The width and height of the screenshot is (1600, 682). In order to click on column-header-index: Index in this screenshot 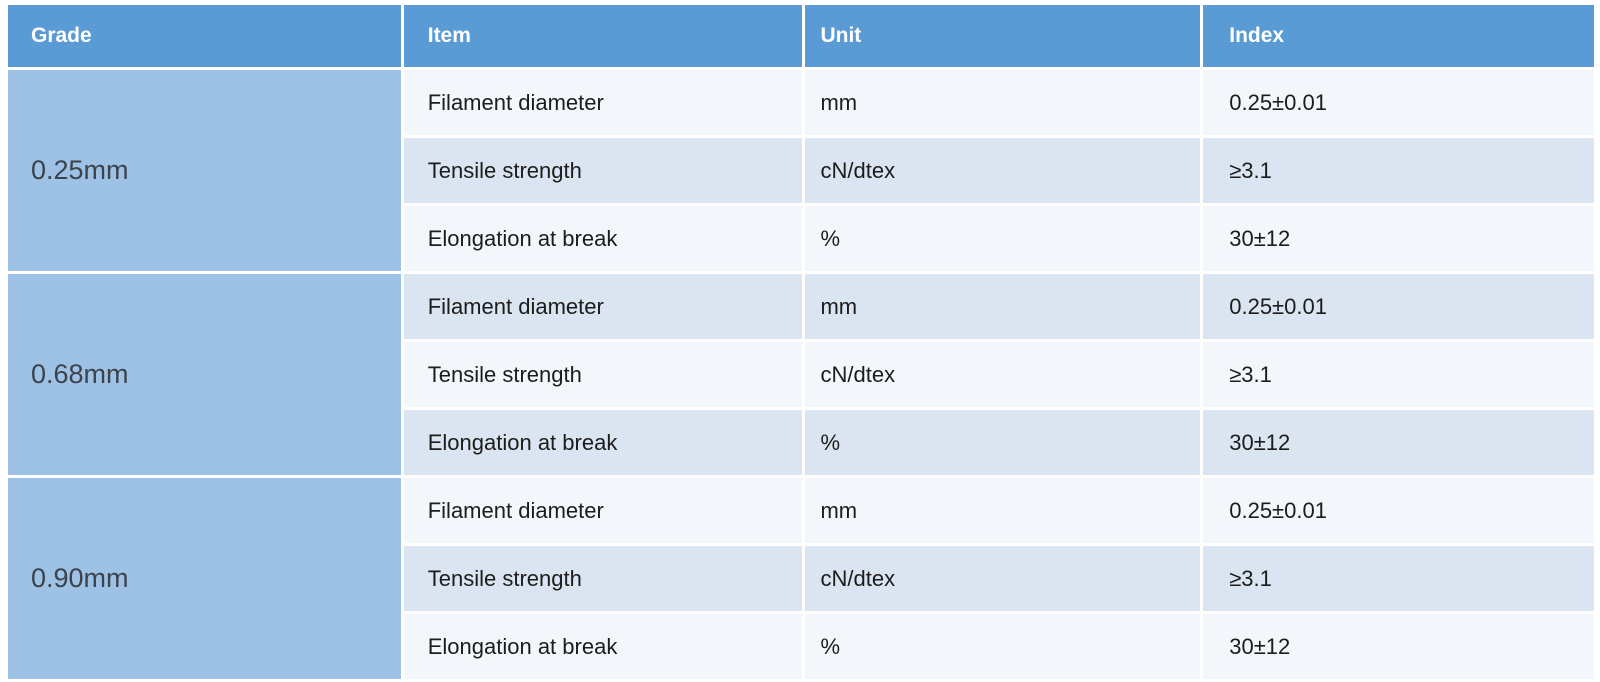, I will do `click(1398, 36)`.